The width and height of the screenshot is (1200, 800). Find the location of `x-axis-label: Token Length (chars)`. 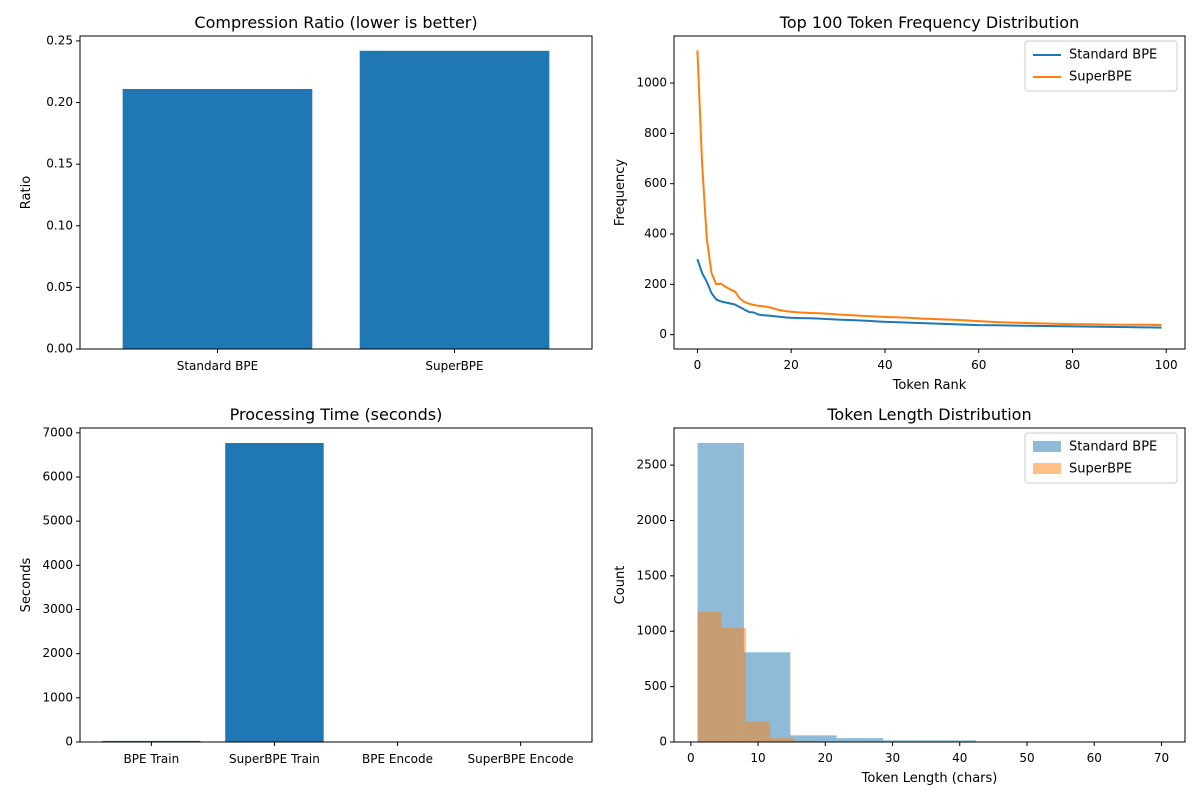

x-axis-label: Token Length (chars) is located at coordinates (929, 778).